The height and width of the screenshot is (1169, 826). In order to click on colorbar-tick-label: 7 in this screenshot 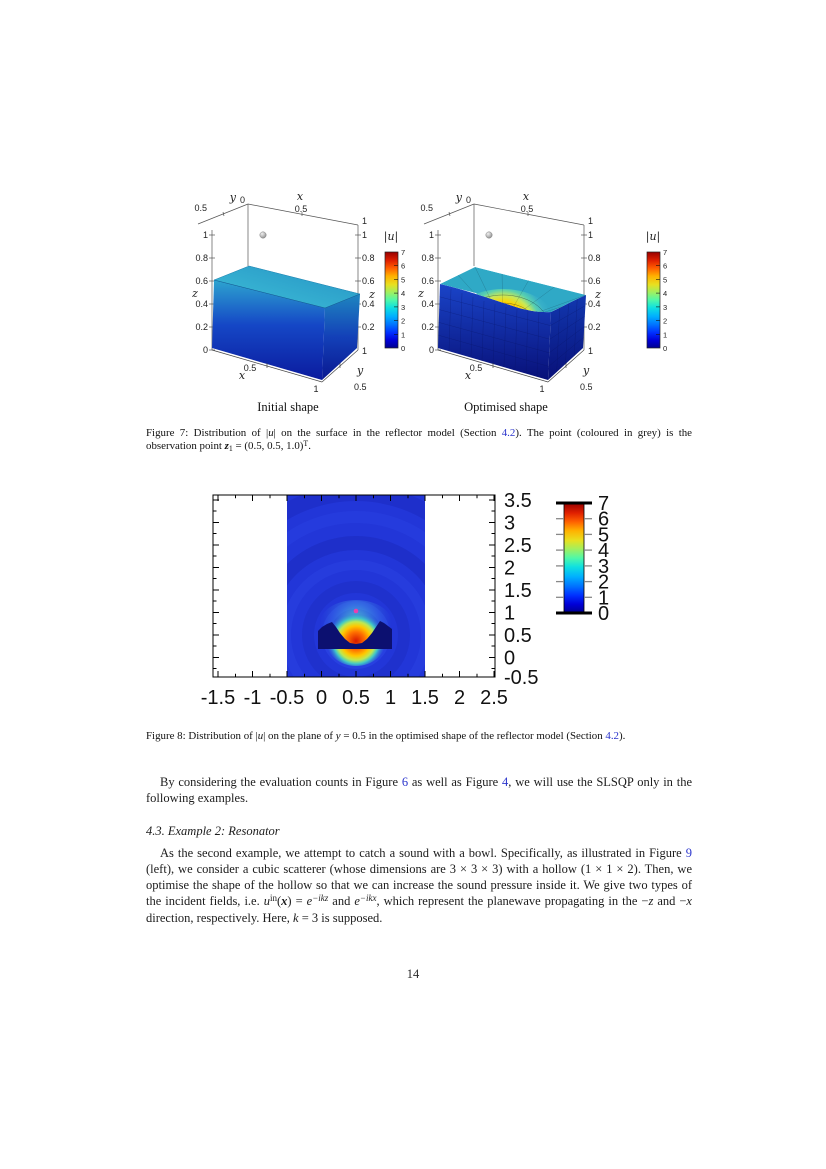, I will do `click(603, 504)`.